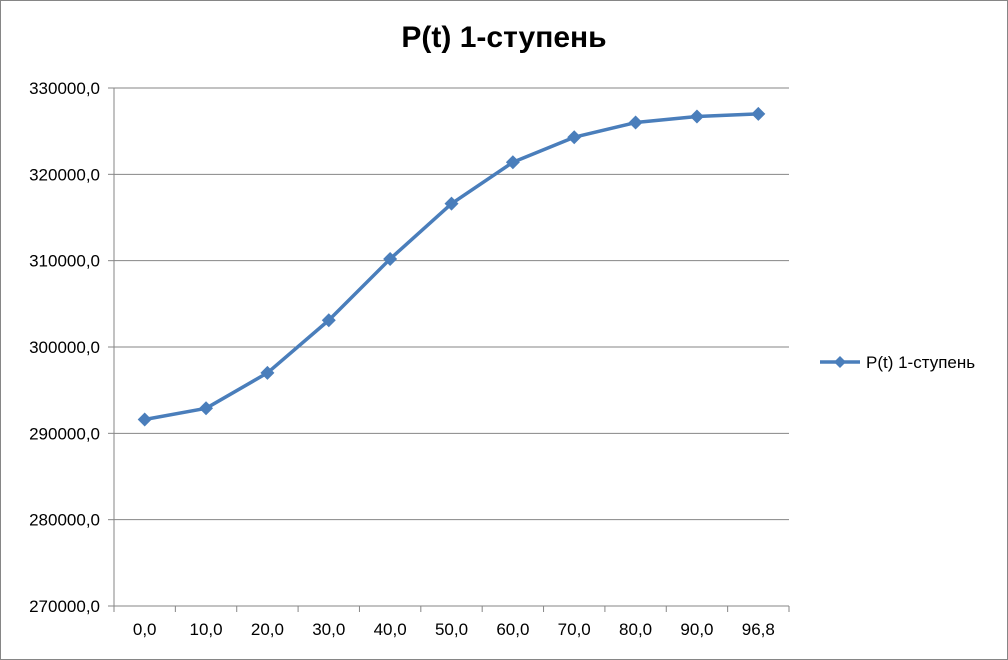 This screenshot has width=1008, height=660. What do you see at coordinates (920, 362) in the screenshot?
I see `legend-label: P(t) 1-ступень` at bounding box center [920, 362].